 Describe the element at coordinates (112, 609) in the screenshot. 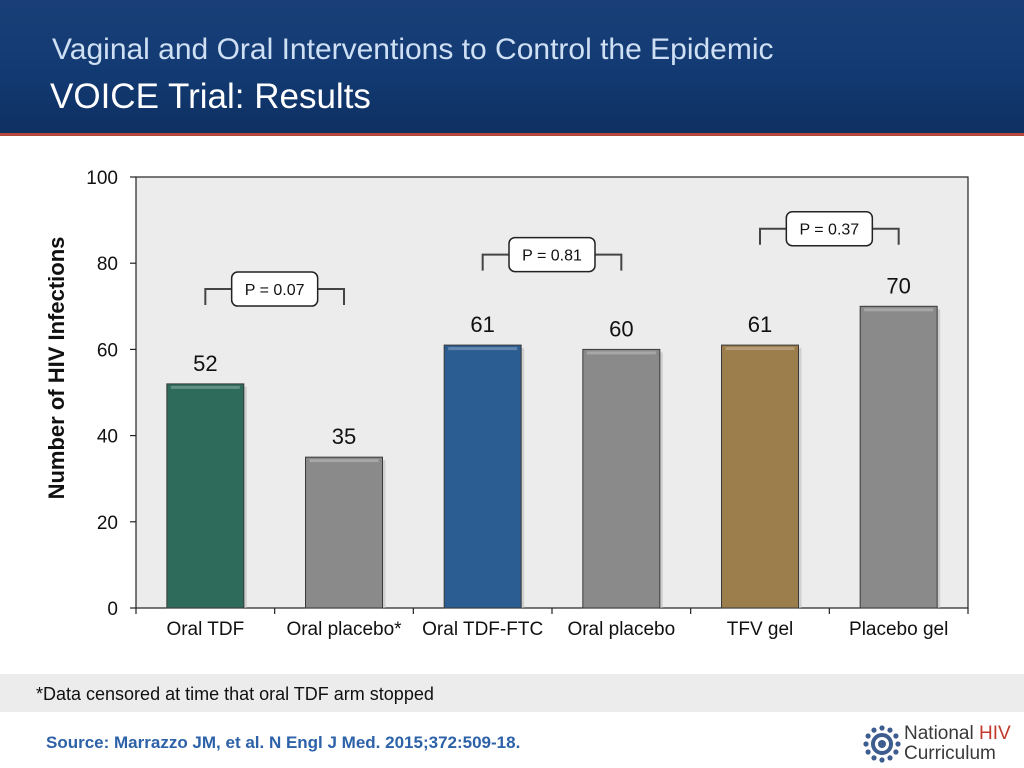

I see `y-tick-label: 0` at that location.